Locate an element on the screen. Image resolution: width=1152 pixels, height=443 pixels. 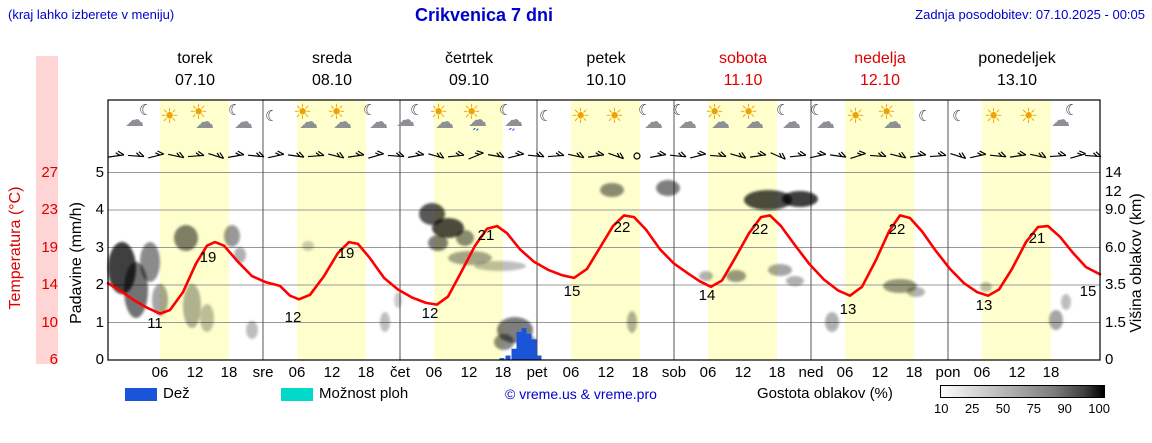
temp-value-label: 21 is located at coordinates (1037, 238).